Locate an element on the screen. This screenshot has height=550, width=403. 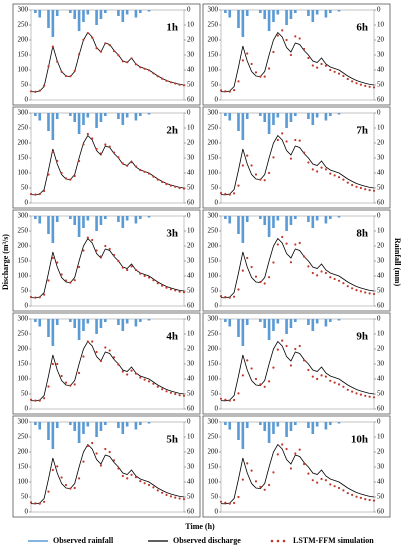
discharge-line is located at coordinates (297, 474).